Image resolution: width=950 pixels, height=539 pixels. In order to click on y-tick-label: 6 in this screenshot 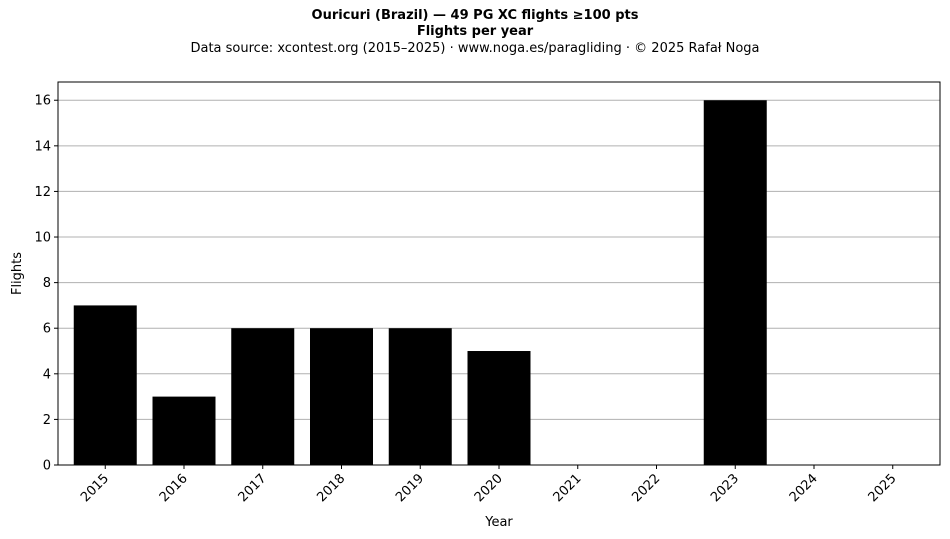, I will do `click(47, 329)`.